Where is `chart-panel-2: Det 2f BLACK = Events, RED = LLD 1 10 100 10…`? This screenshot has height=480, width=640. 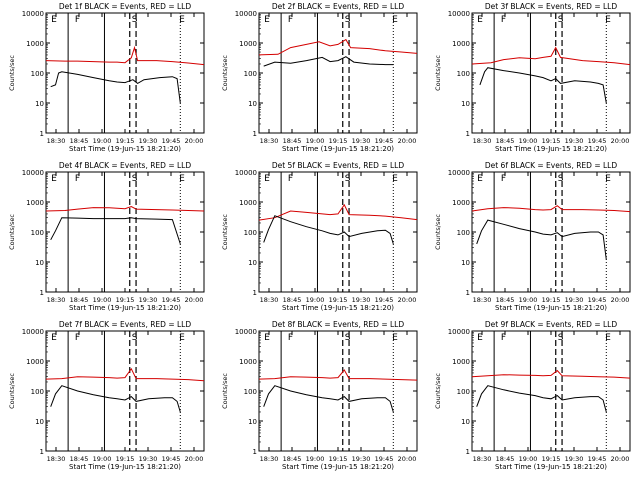 chart-panel-2: Det 2f BLACK = Events, RED = LLD 1 10 100 10… is located at coordinates (319, 77).